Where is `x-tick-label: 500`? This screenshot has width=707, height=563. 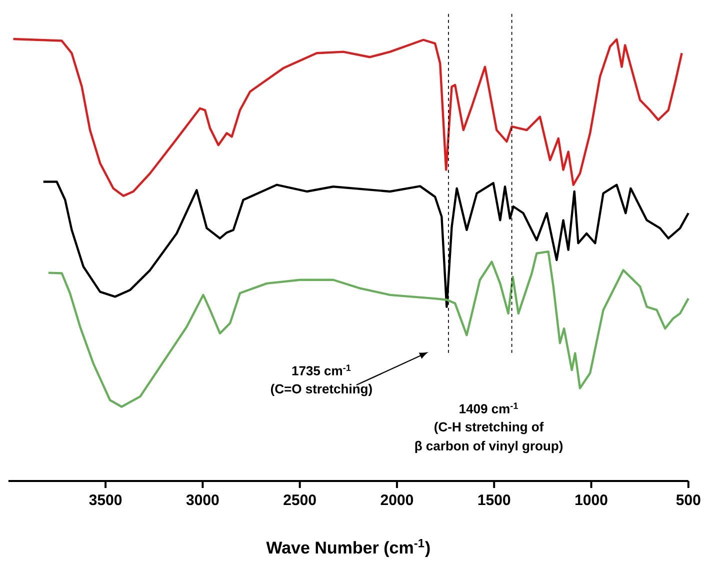
x-tick-label: 500 is located at coordinates (688, 500).